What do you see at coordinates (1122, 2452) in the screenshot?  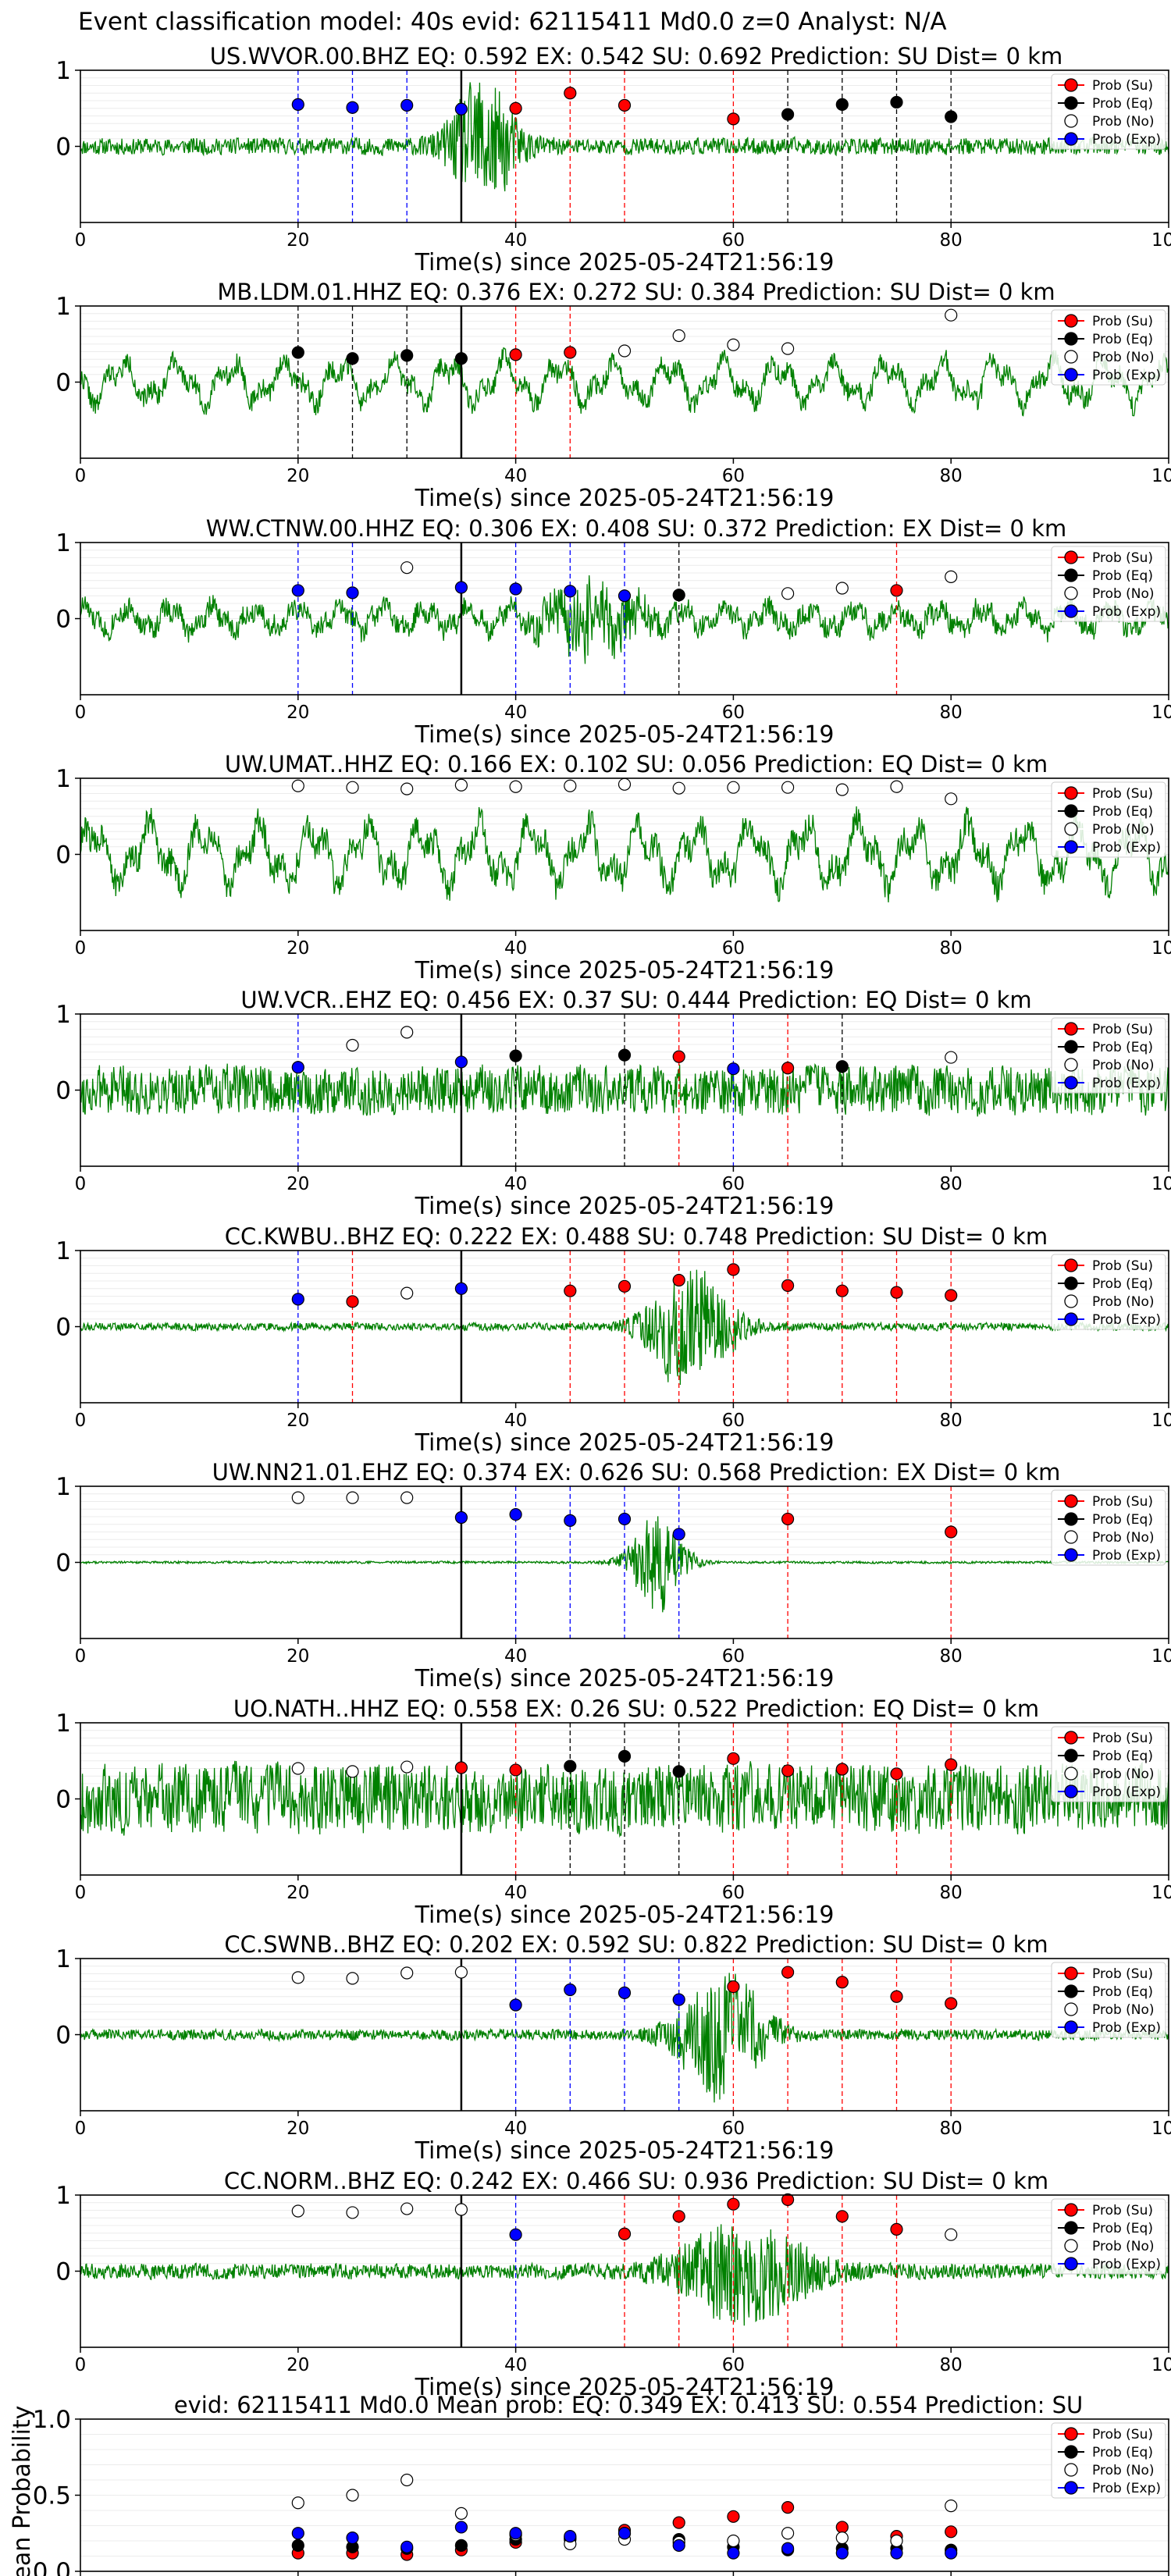 I see `legend-label: Prob (Eq)` at bounding box center [1122, 2452].